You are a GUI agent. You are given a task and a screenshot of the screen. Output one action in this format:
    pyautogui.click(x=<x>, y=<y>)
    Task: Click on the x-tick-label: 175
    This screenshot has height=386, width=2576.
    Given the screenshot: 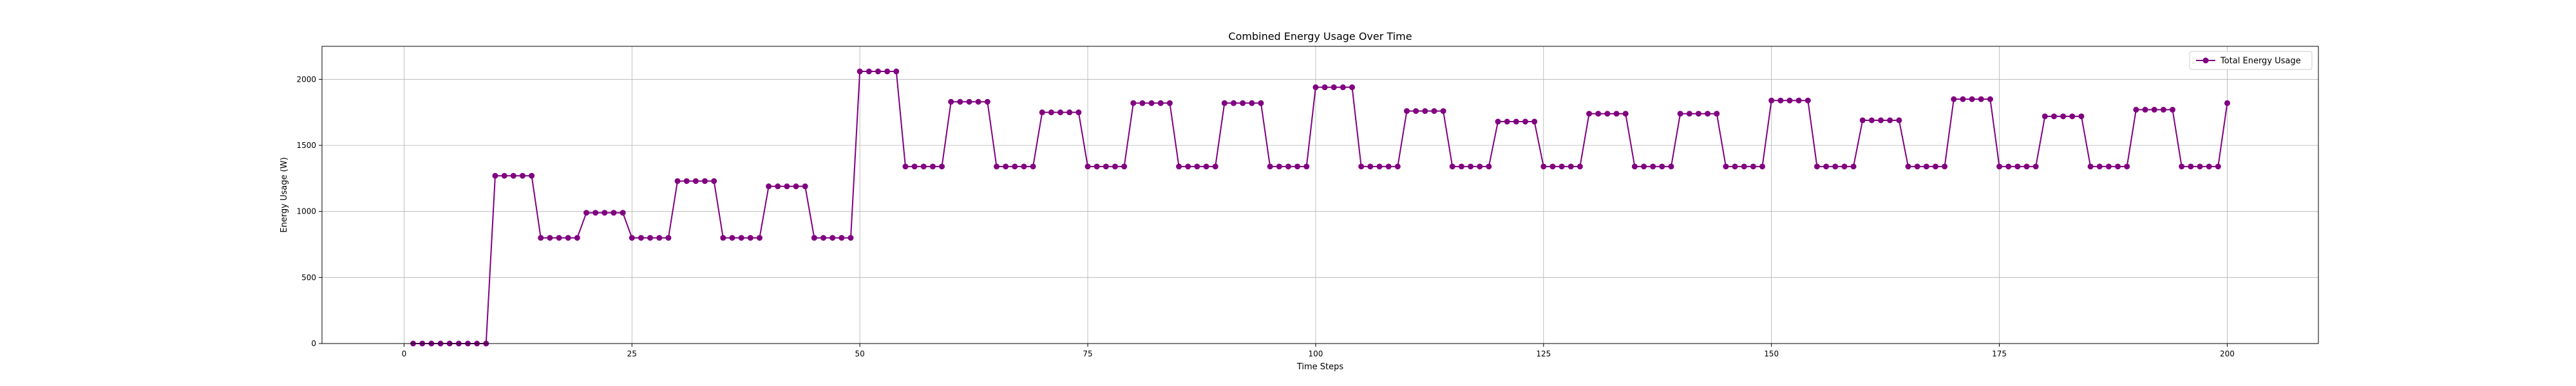 What is the action you would take?
    pyautogui.click(x=1999, y=353)
    